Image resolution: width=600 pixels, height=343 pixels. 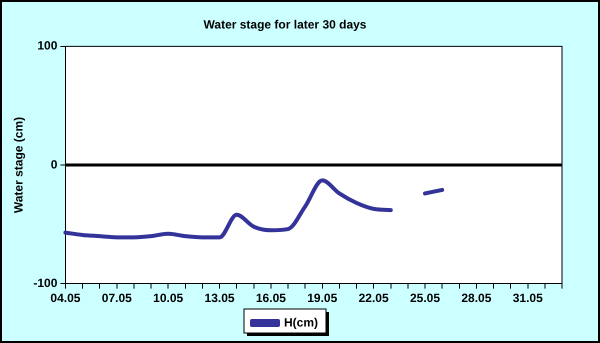 I want to click on x-tick-label: 22.05, so click(x=373, y=298).